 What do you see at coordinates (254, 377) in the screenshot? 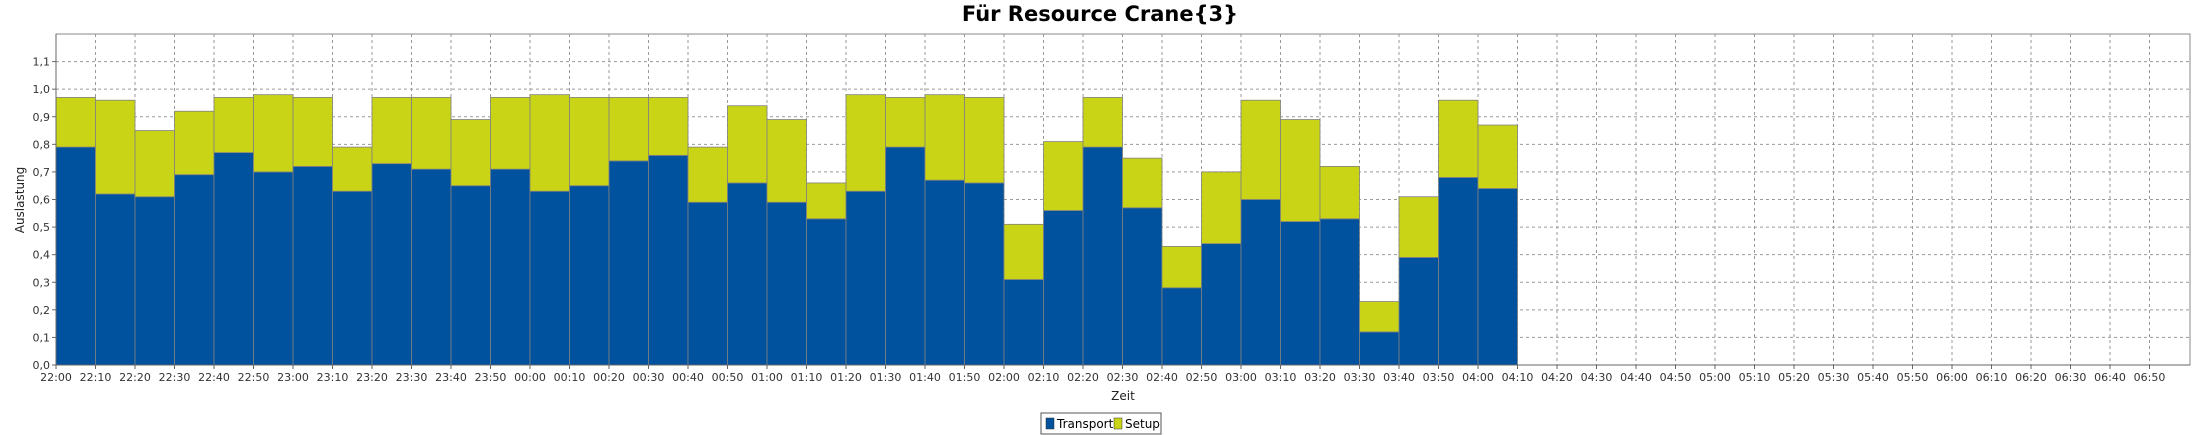
I see `x-tick-label: 22:50` at bounding box center [254, 377].